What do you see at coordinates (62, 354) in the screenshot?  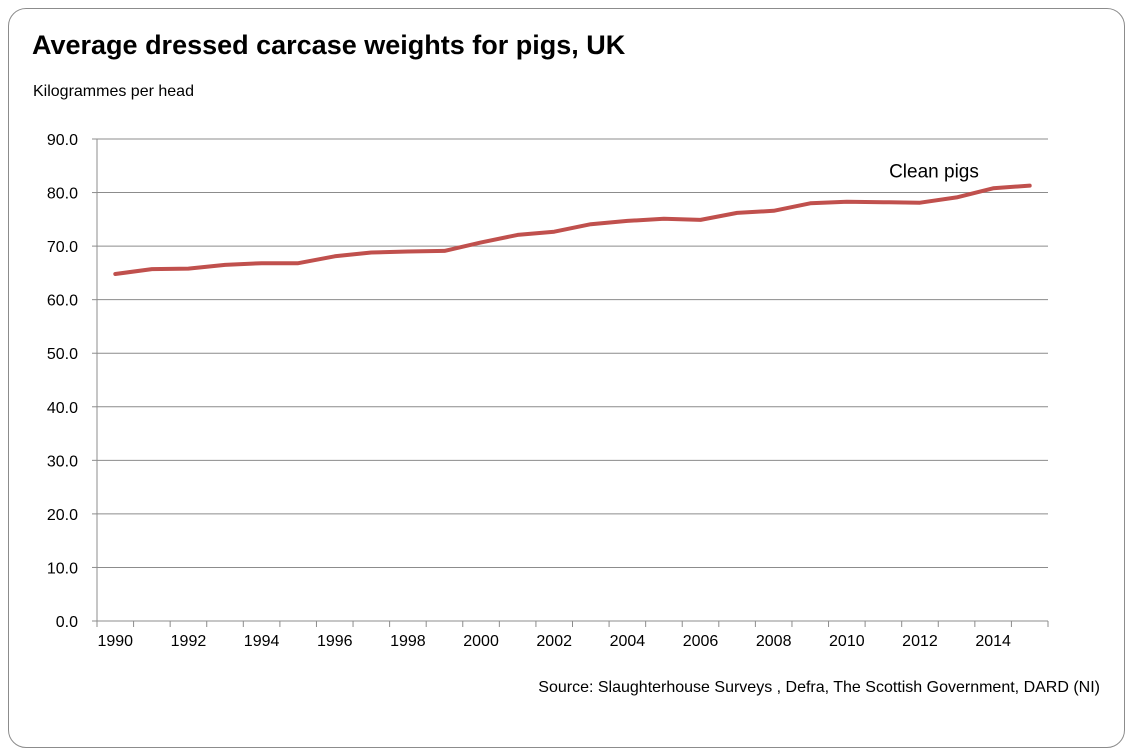 I see `y-tick-label: 50.0` at bounding box center [62, 354].